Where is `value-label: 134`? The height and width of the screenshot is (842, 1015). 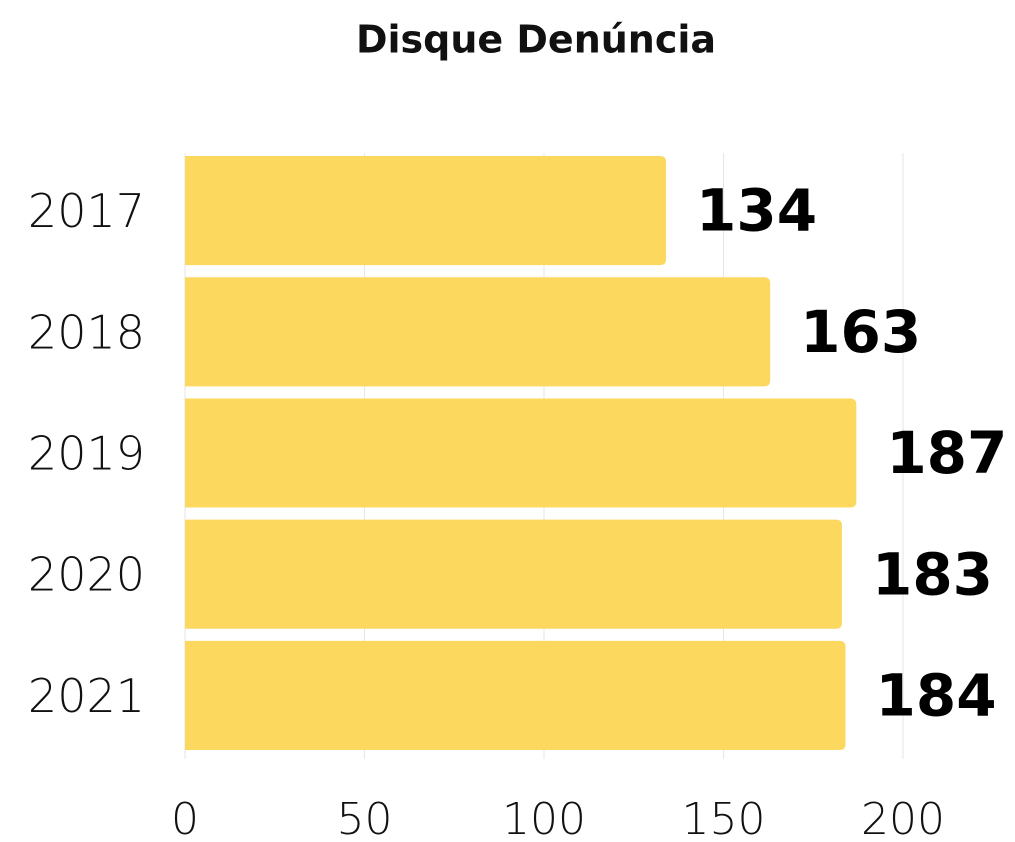
value-label: 134 is located at coordinates (756, 211).